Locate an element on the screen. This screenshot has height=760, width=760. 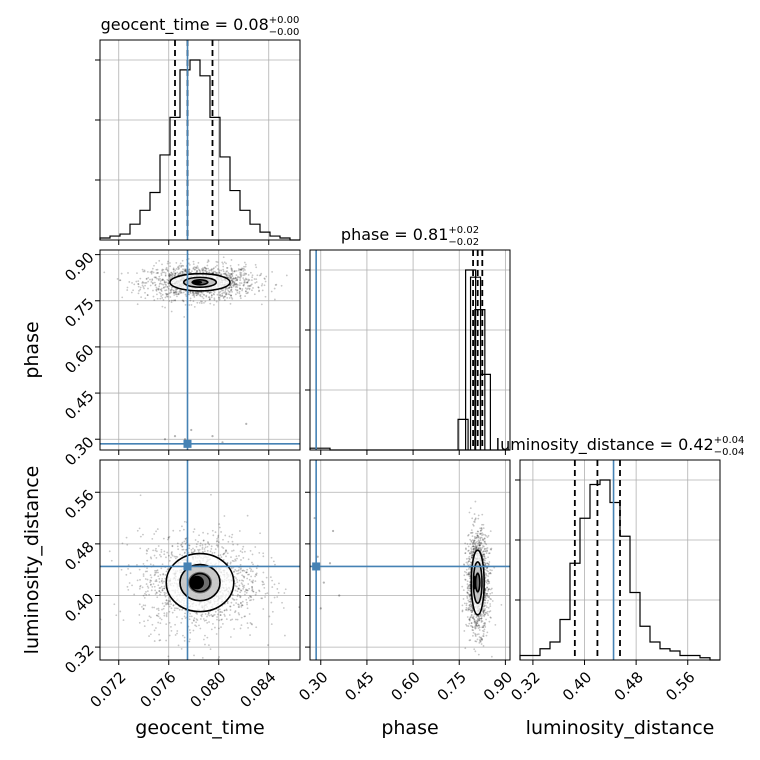
x-tick-label-luminosity_distance: 0.48 is located at coordinates (629, 686).